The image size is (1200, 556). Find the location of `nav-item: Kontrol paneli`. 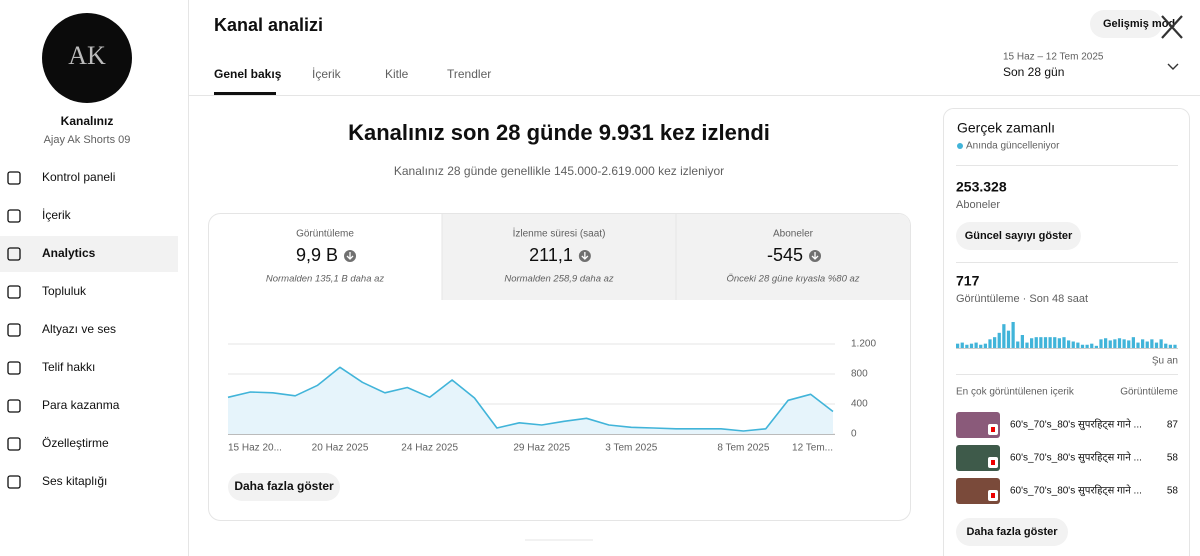

nav-item: Kontrol paneli is located at coordinates (78, 177).